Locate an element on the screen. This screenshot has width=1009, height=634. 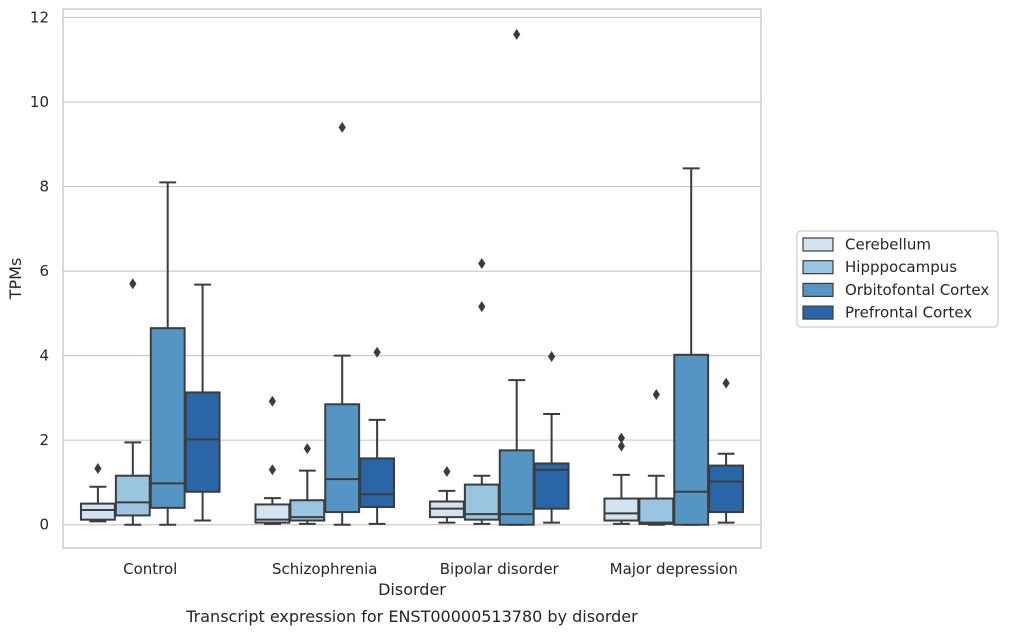
legend-label: Orbitofontal Cortex is located at coordinates (917, 290).